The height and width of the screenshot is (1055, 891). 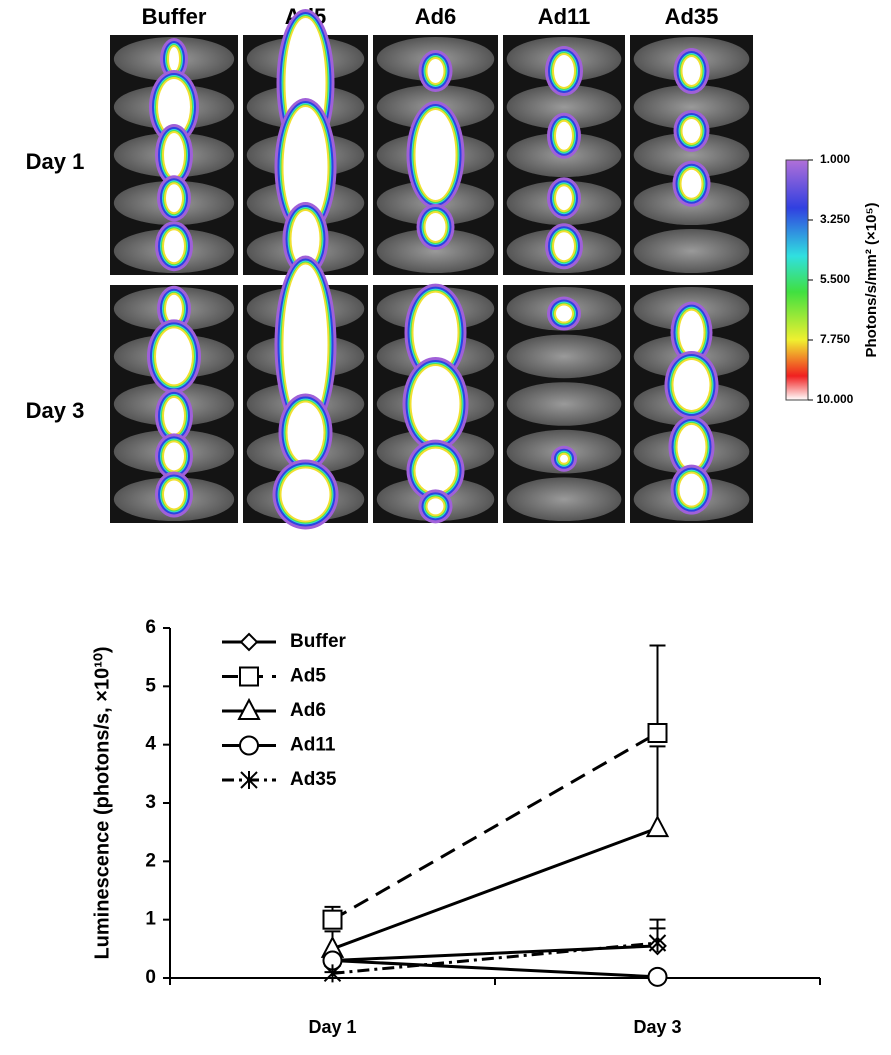 What do you see at coordinates (102, 802) in the screenshot?
I see `y-axis-label: Luminescence (photons/s, ×10¹⁰)` at bounding box center [102, 802].